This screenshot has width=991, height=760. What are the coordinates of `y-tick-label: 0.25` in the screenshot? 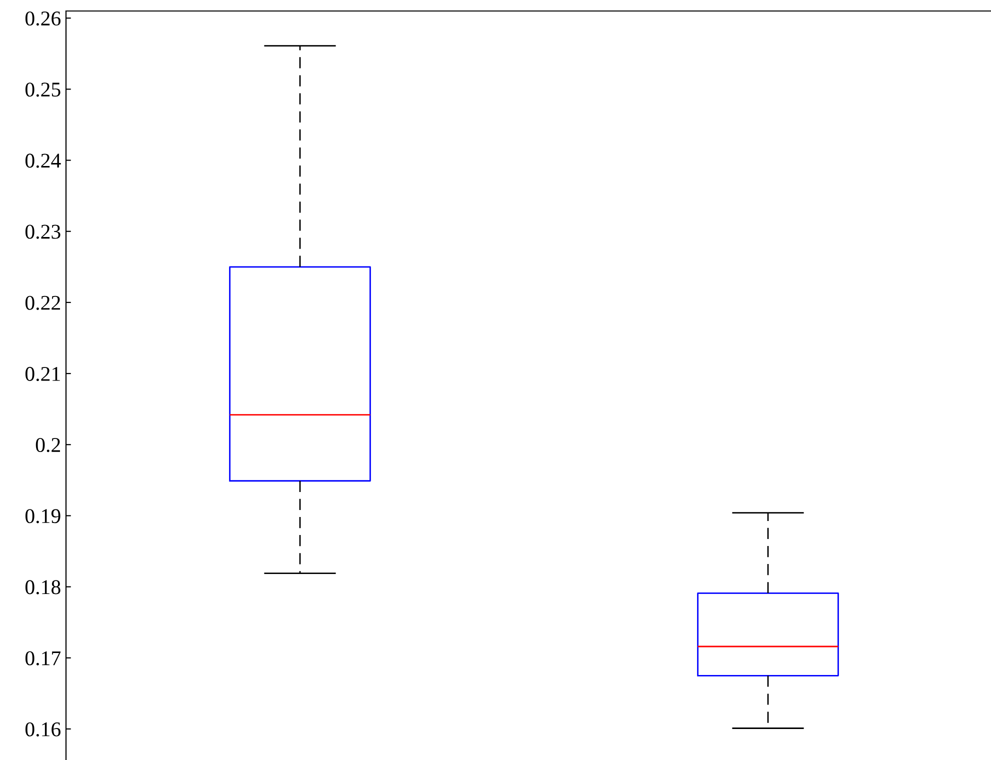 It's located at (42, 89).